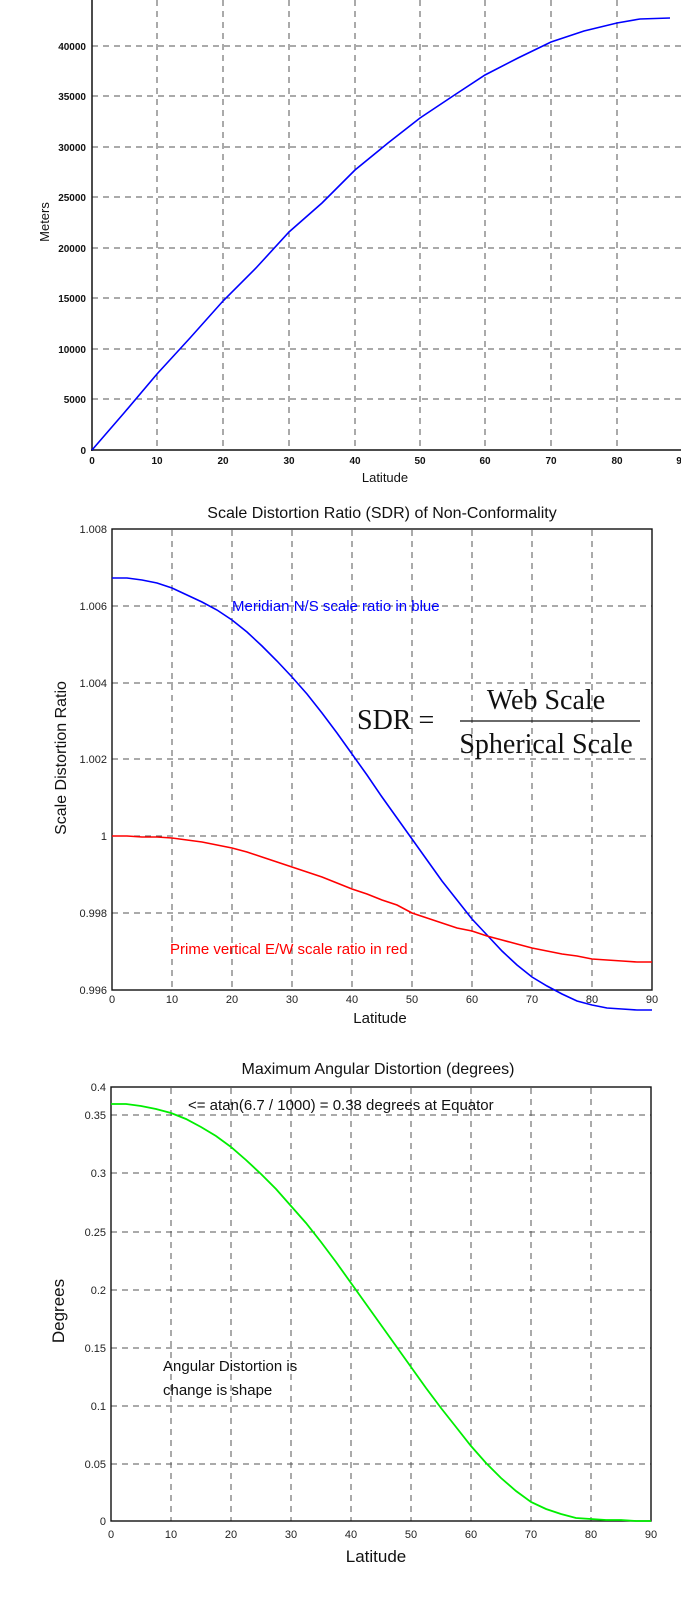 This screenshot has width=681, height=1600. Describe the element at coordinates (93, 991) in the screenshot. I see `svg-text: 0.996` at that location.